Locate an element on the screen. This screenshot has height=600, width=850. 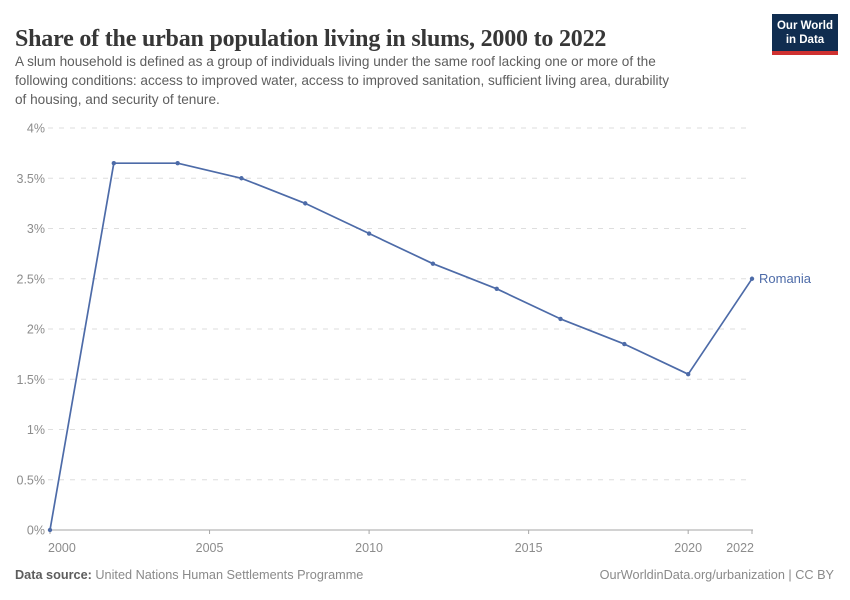
y-axis-tick-label: 3% is located at coordinates (36, 229).